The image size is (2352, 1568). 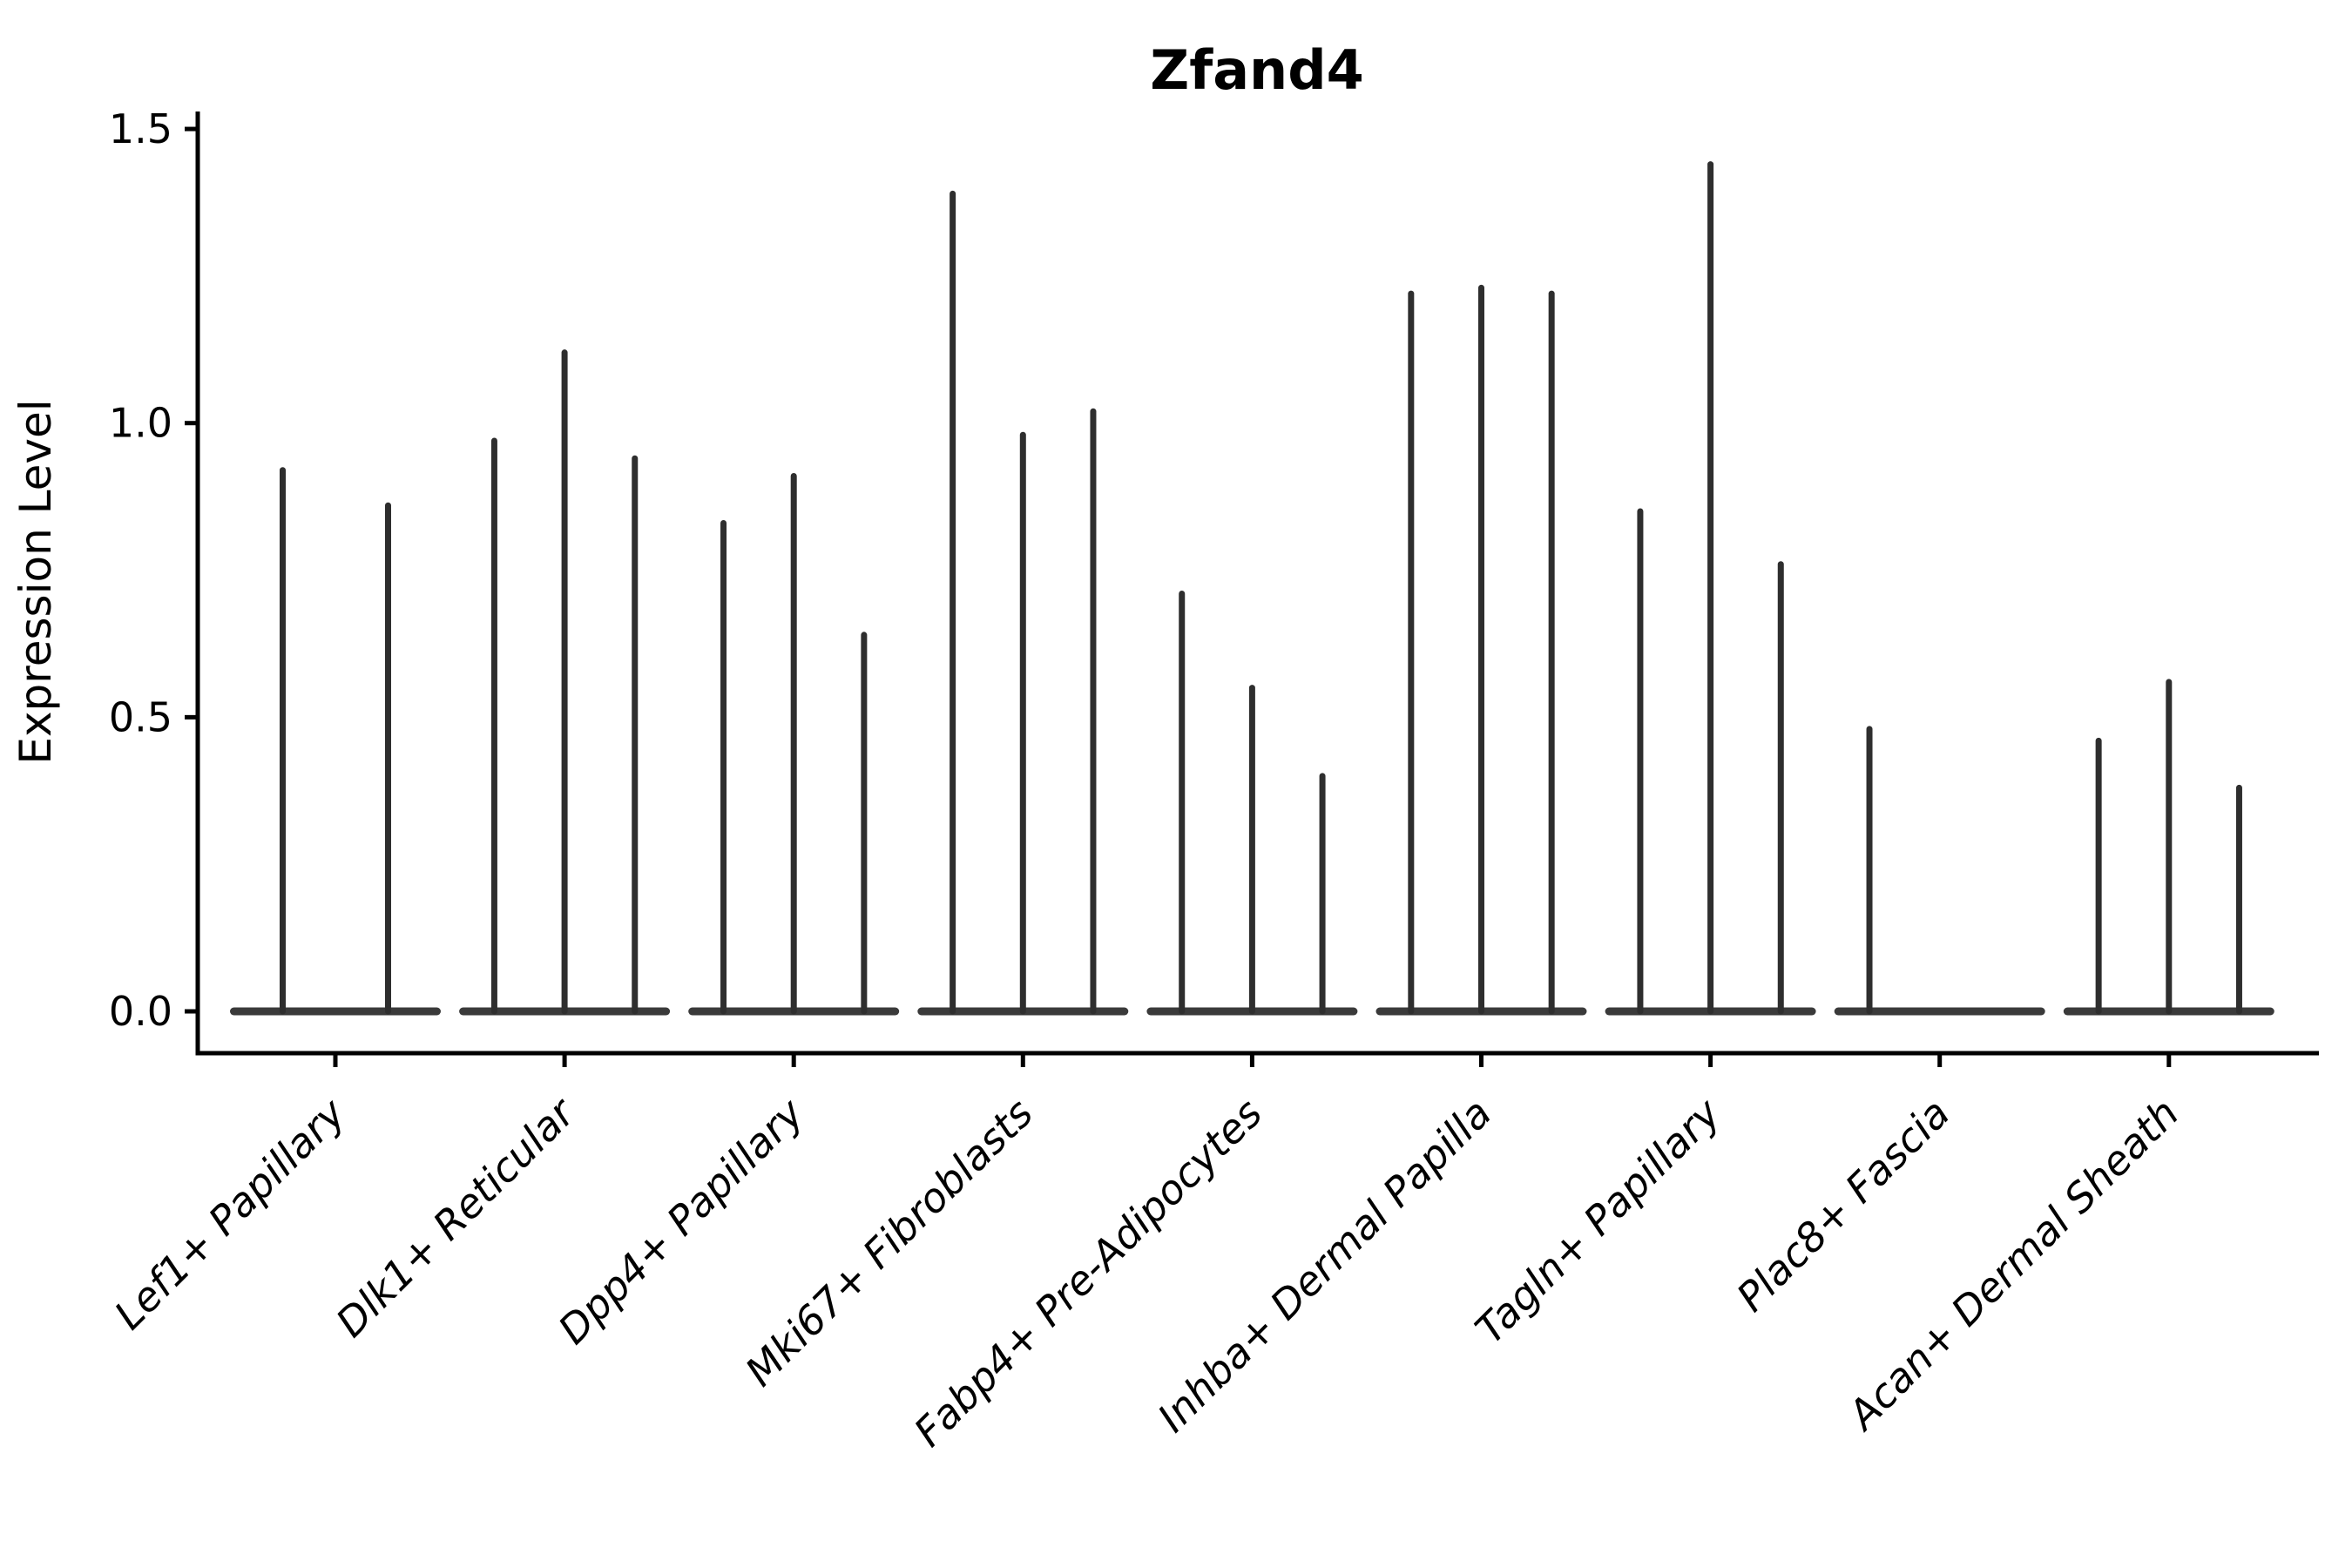 I want to click on y-tick-label: 0.0, so click(x=140, y=1012).